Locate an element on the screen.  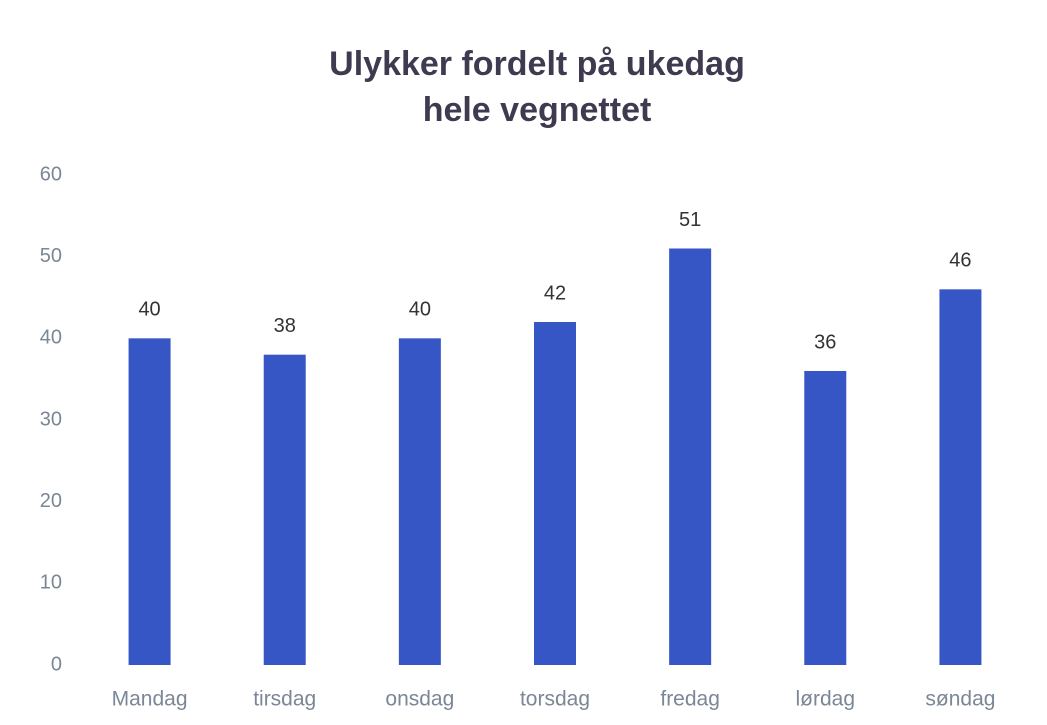
data-label: 38 is located at coordinates (285, 326).